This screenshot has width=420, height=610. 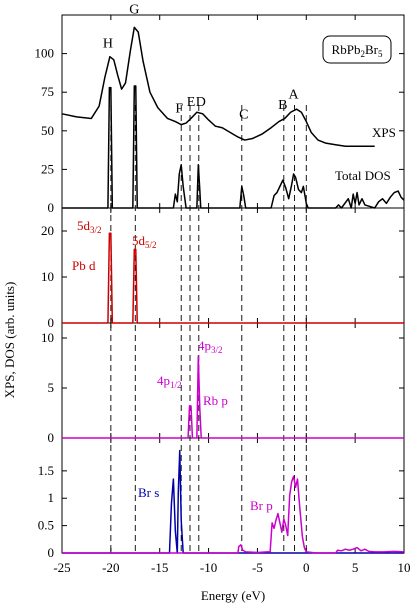 What do you see at coordinates (46, 470) in the screenshot?
I see `y-tick-label: 1.5` at bounding box center [46, 470].